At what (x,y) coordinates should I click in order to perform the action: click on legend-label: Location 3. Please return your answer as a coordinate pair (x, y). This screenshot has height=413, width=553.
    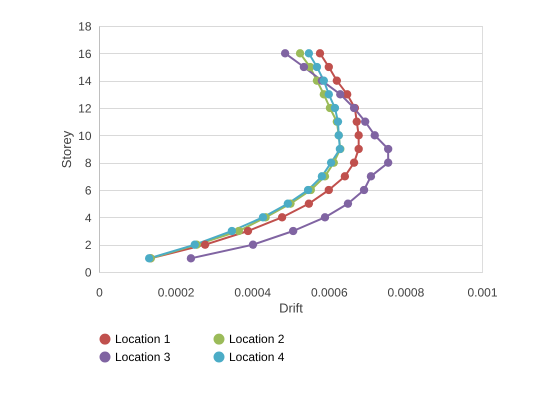
    Looking at the image, I should click on (143, 357).